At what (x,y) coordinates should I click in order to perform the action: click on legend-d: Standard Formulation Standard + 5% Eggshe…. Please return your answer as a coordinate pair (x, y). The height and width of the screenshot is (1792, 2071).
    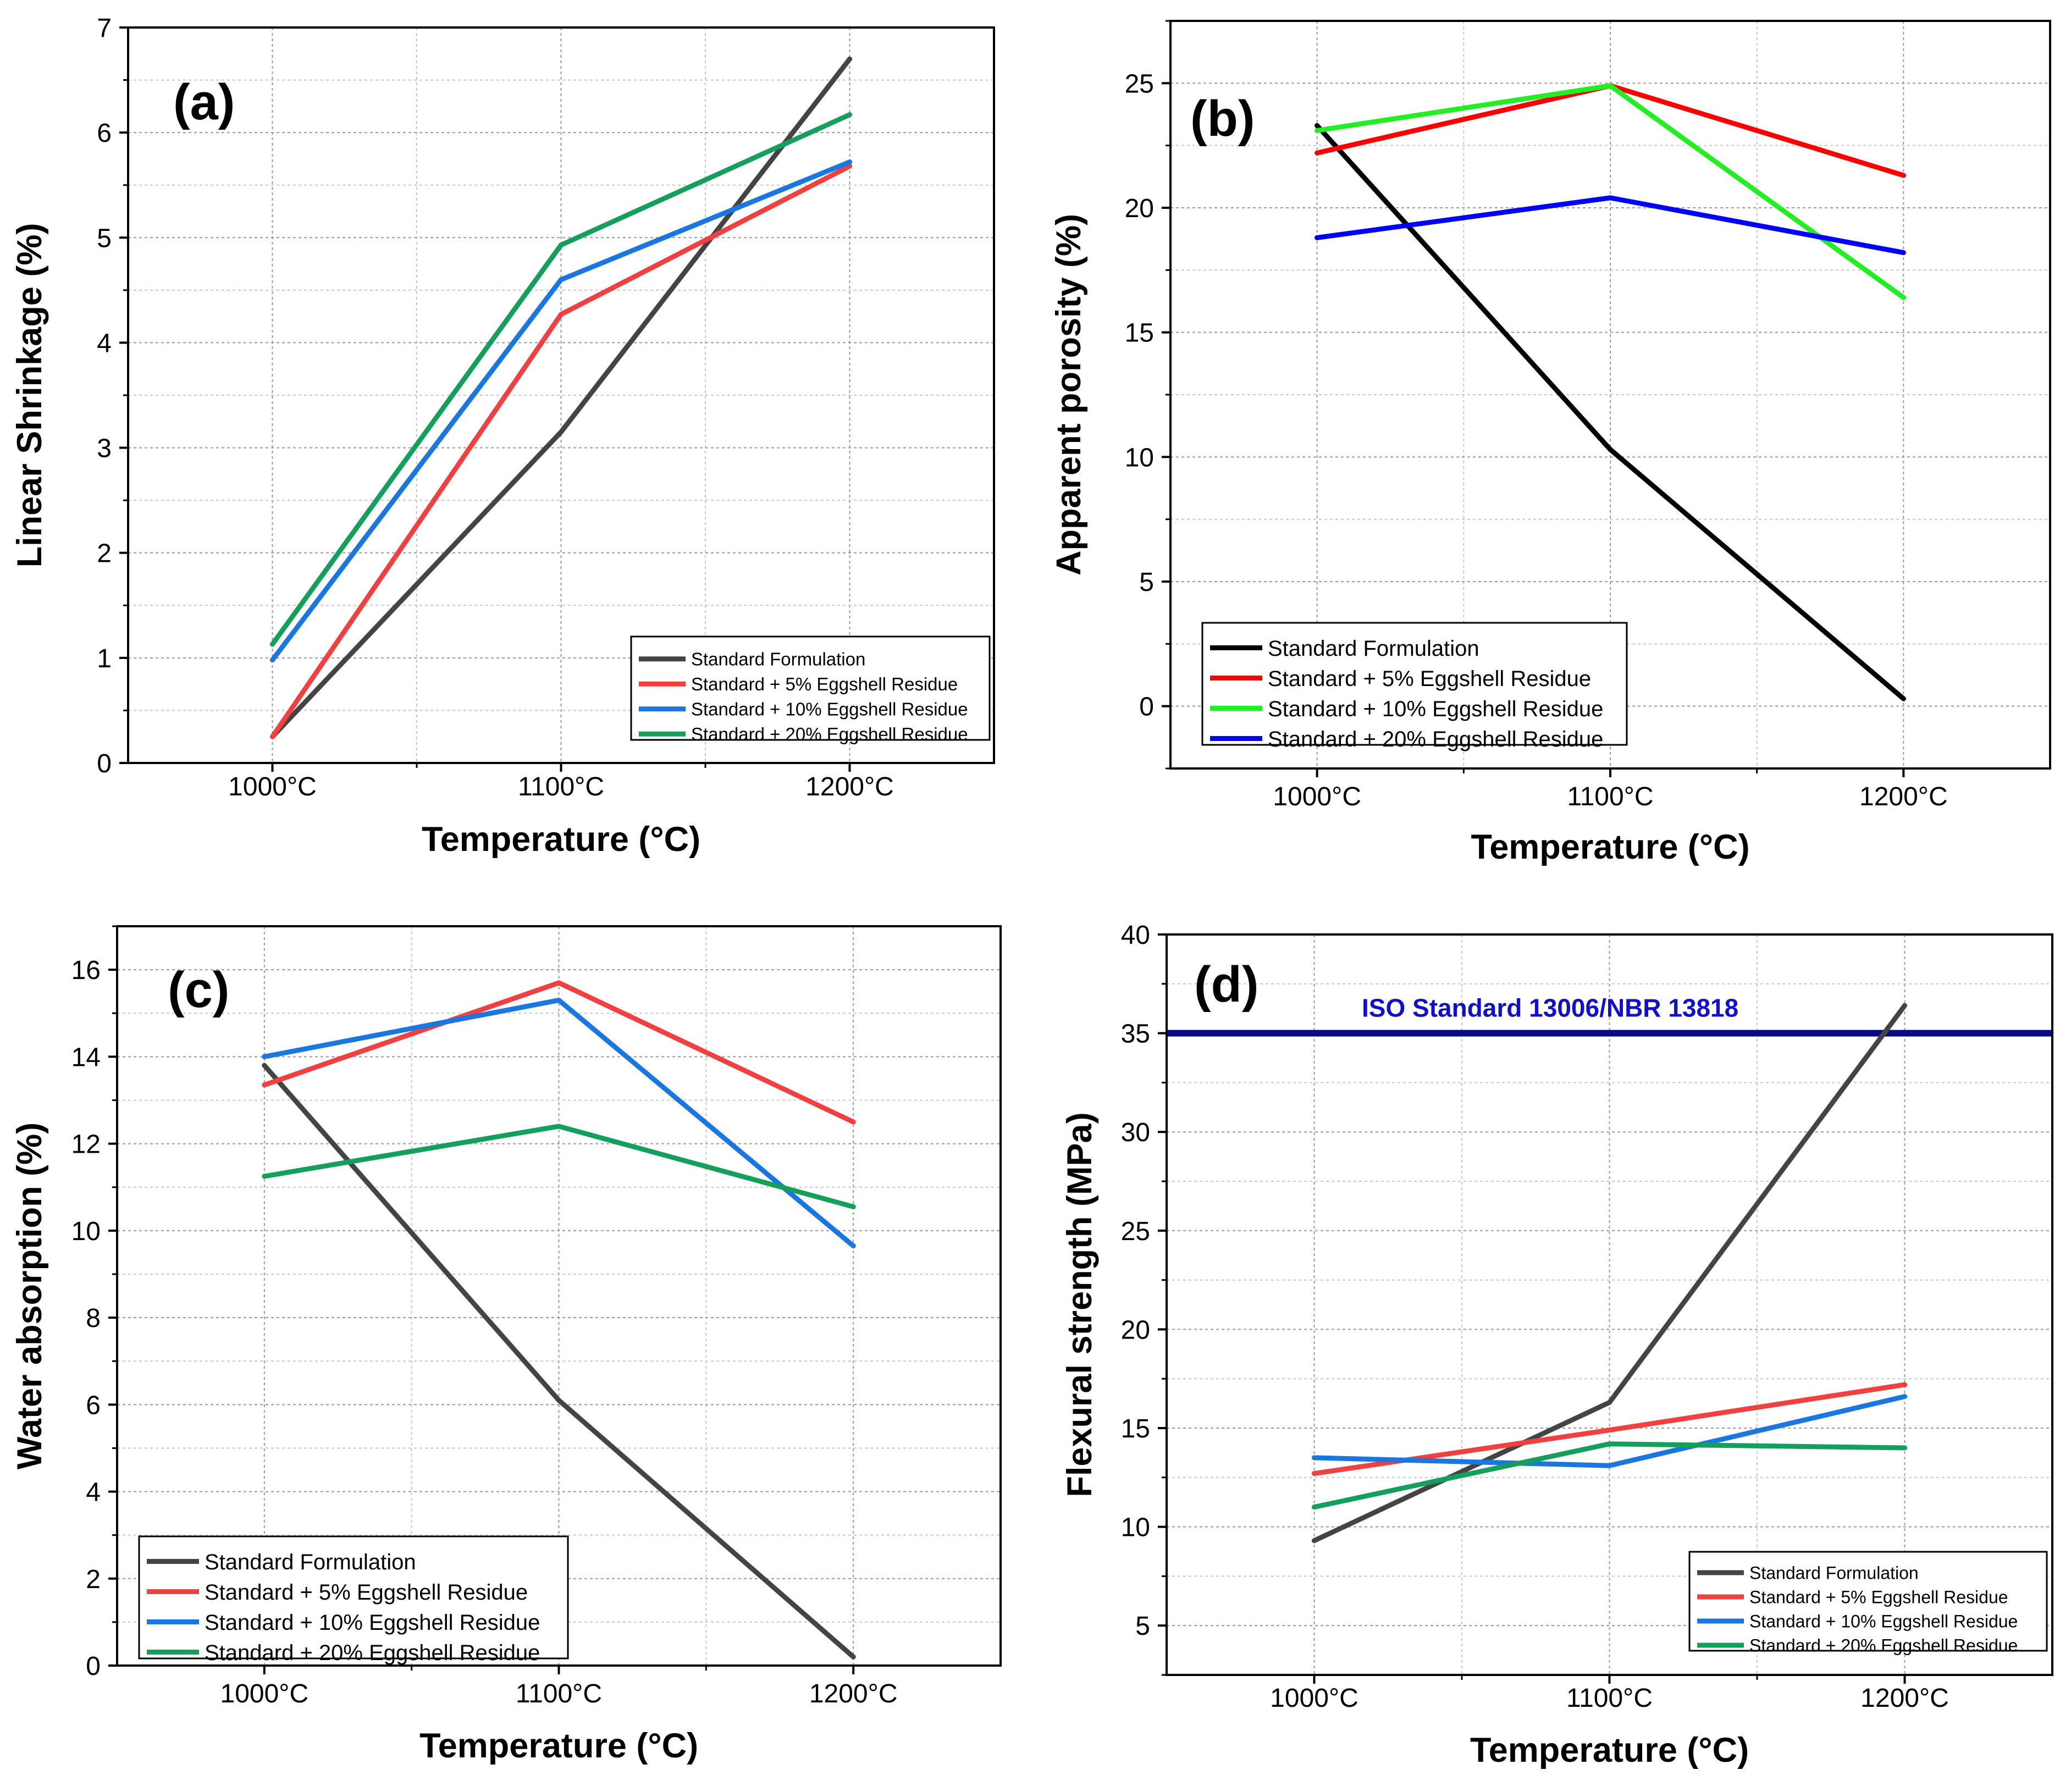
    Looking at the image, I should click on (1868, 1604).